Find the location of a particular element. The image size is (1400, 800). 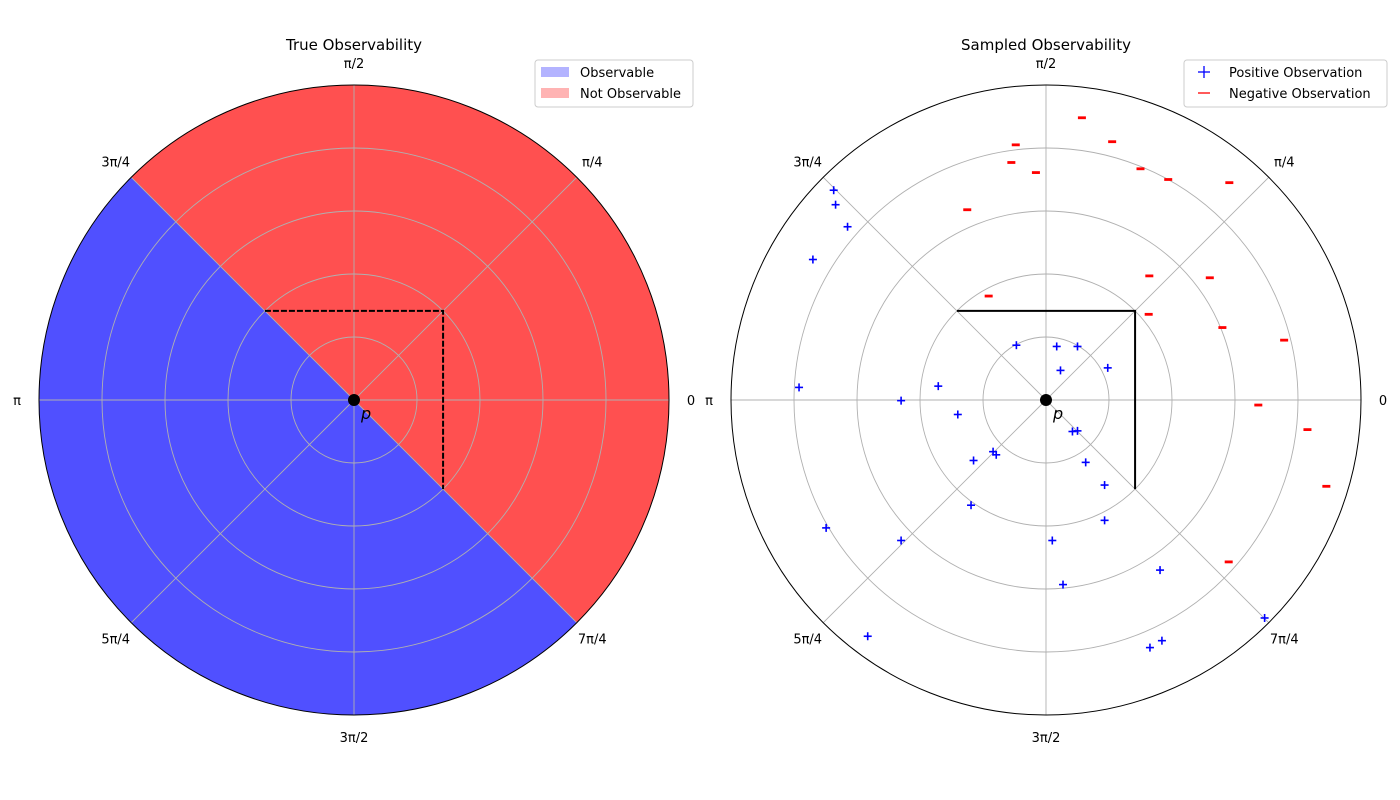

legend-label: Observable is located at coordinates (617, 73).